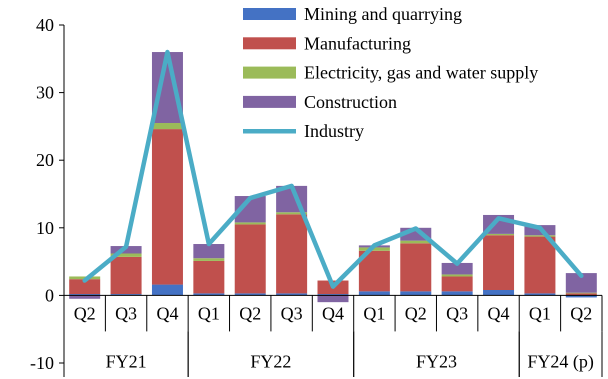 The height and width of the screenshot is (379, 608). Describe the element at coordinates (126, 361) in the screenshot. I see `group-label: FY21` at that location.